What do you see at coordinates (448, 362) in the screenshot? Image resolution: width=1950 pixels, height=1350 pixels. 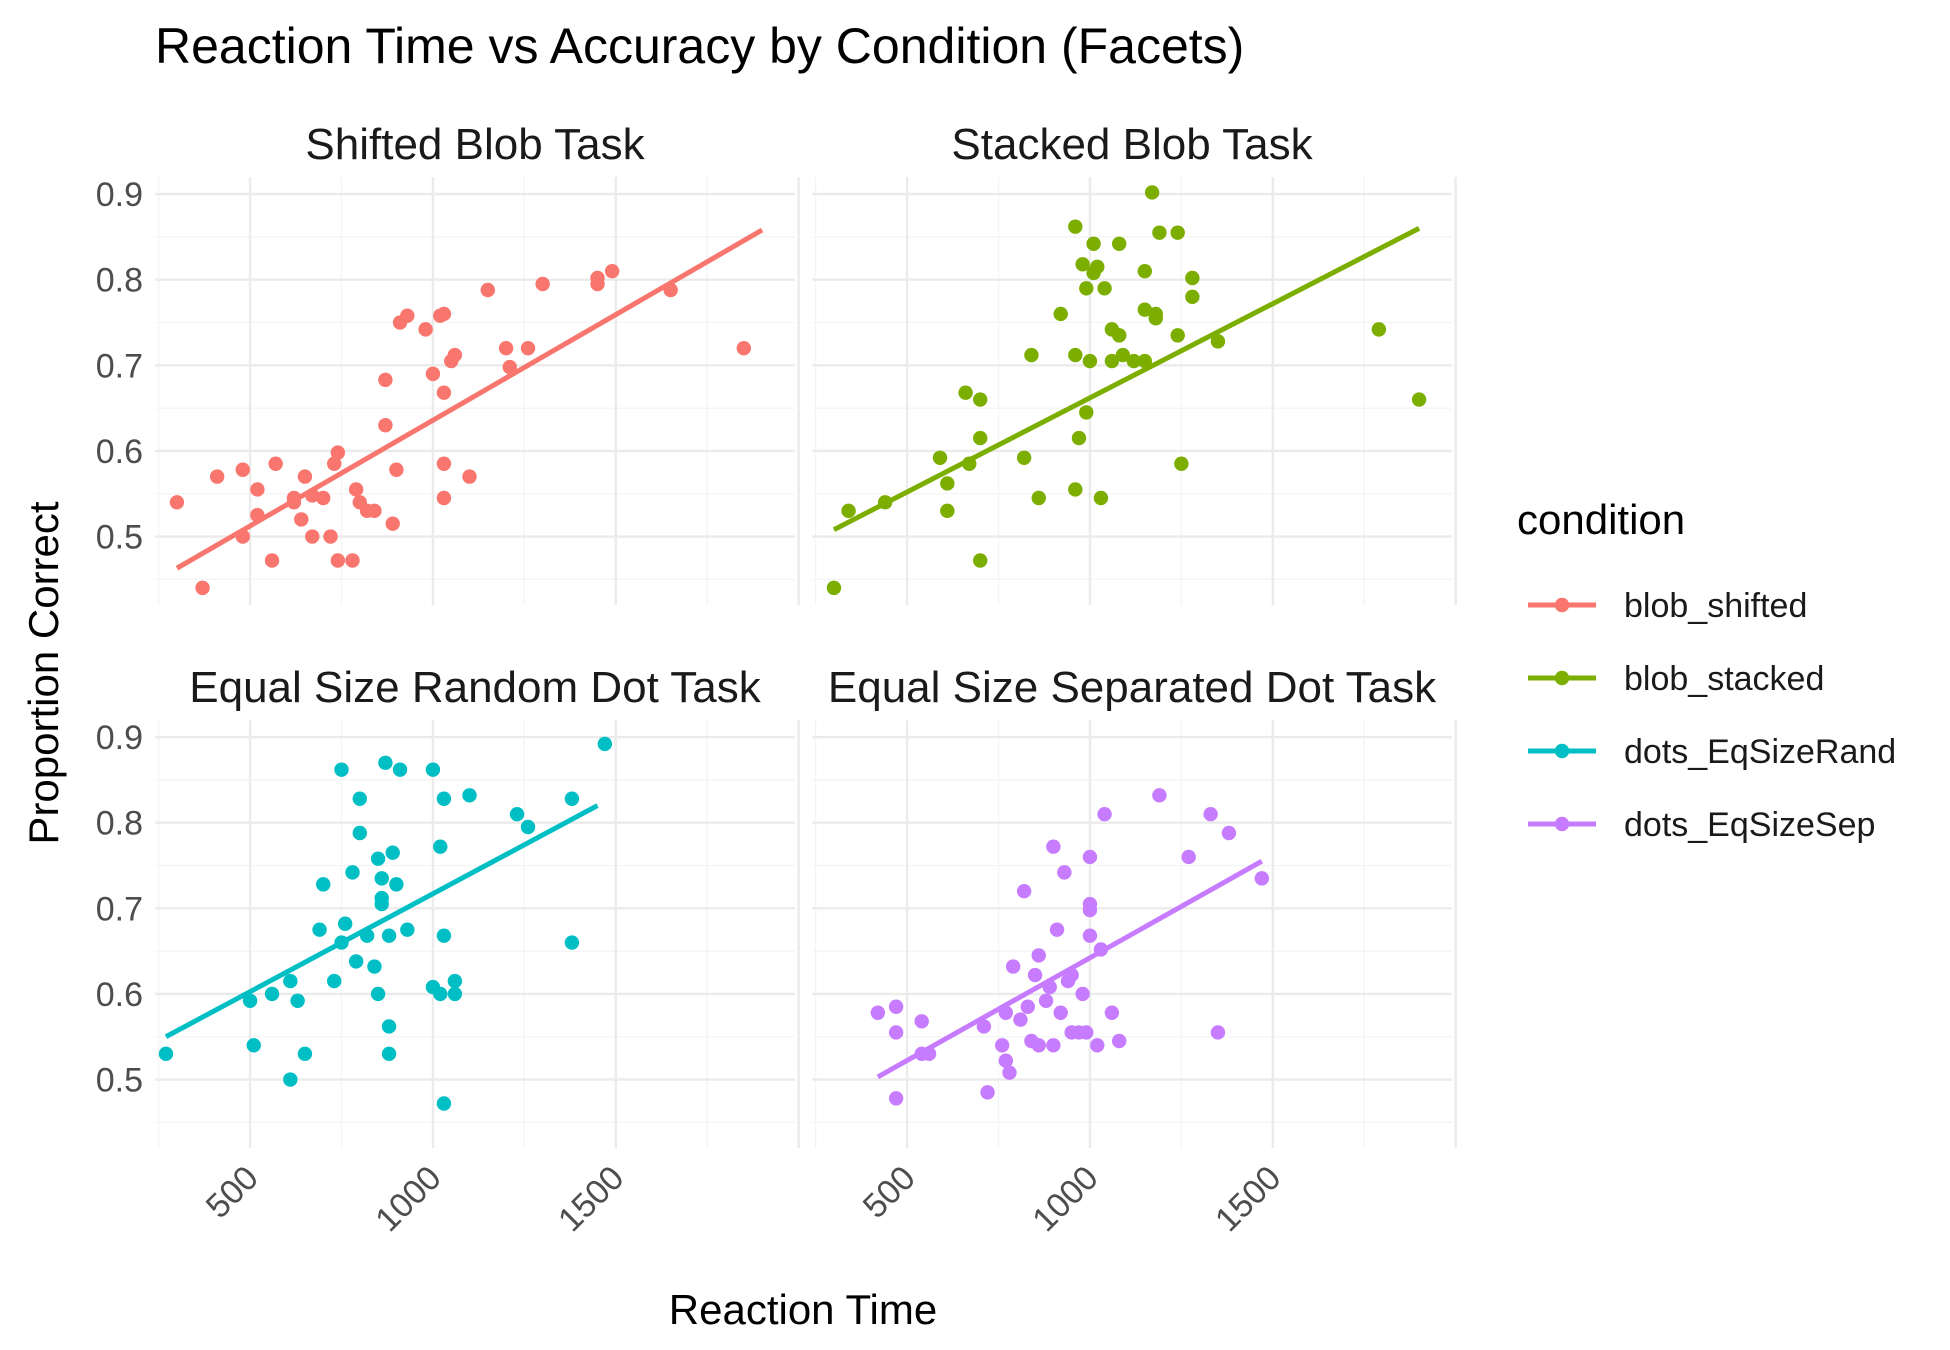 I see `facet-panel-blob-shifted: Shifted Blob Task 0.5 0.6 0.7 0.8 0.9` at bounding box center [448, 362].